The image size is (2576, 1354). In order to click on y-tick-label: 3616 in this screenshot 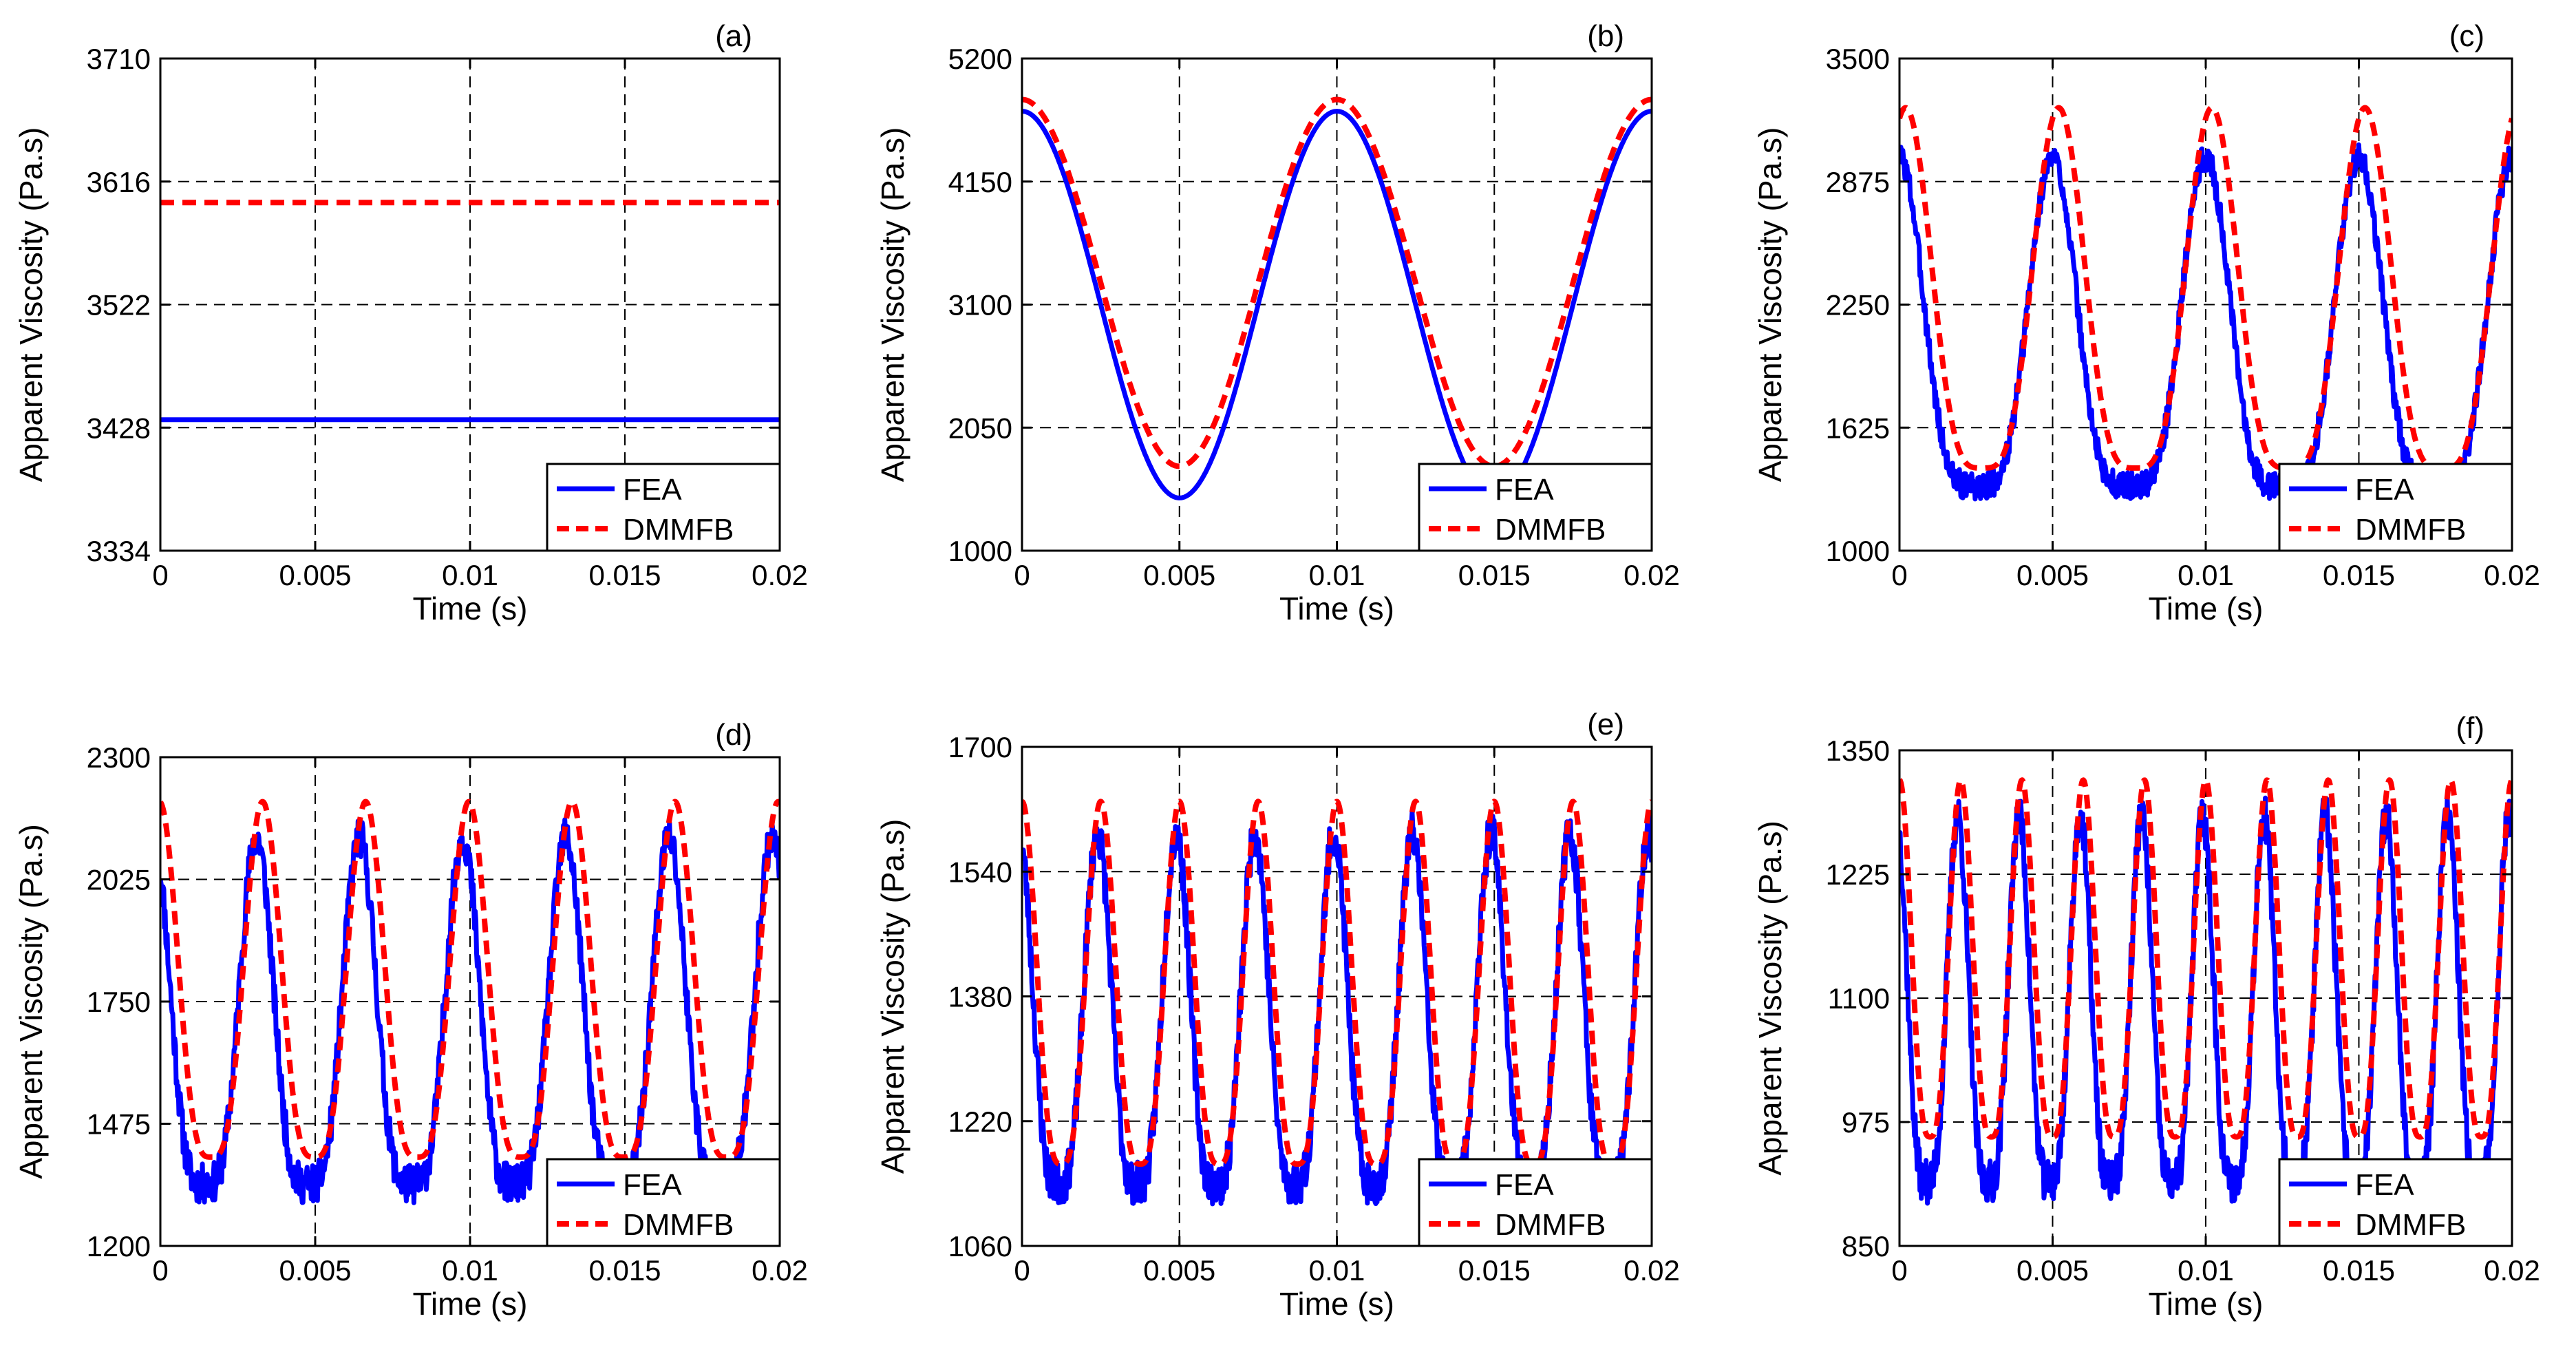, I will do `click(119, 182)`.